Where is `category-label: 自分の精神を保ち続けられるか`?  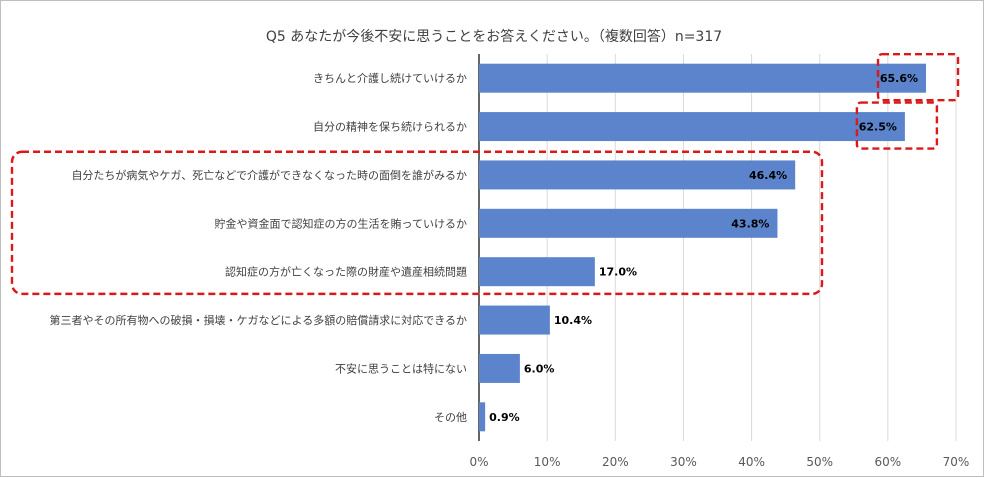 category-label: 自分の精神を保ち続けられるか is located at coordinates (390, 127).